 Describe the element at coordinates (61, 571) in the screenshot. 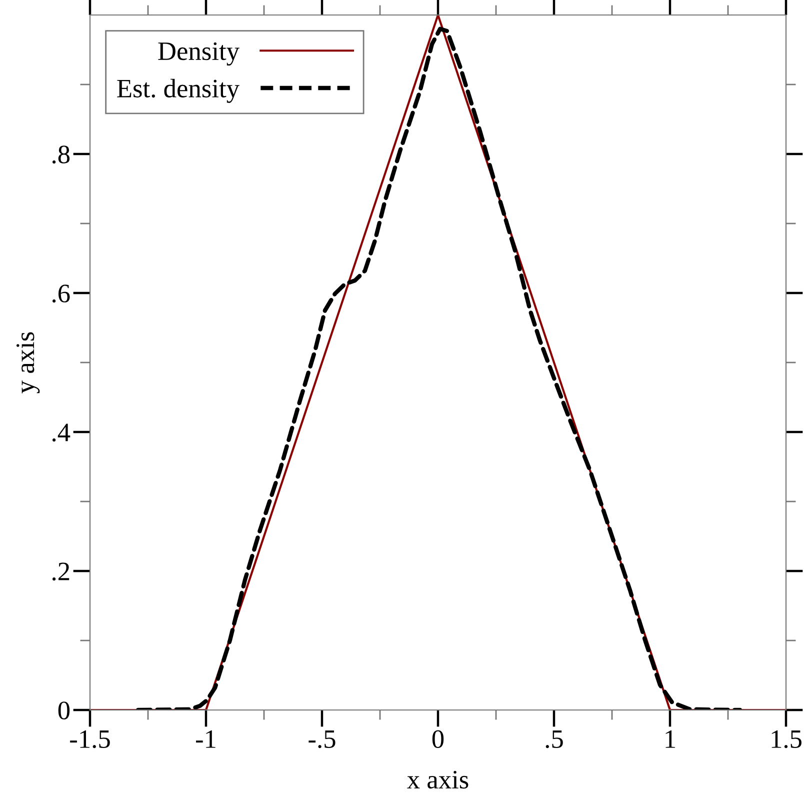

I see `y-tick-label: .2` at that location.